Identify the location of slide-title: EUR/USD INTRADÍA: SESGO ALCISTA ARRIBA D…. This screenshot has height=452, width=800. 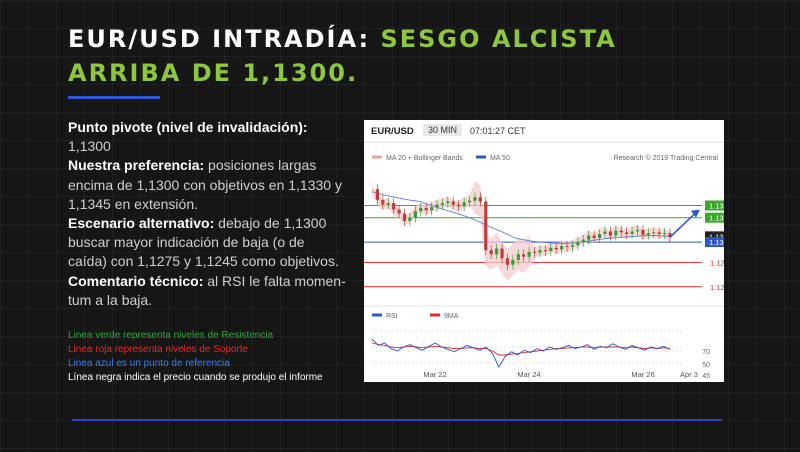
(342, 56).